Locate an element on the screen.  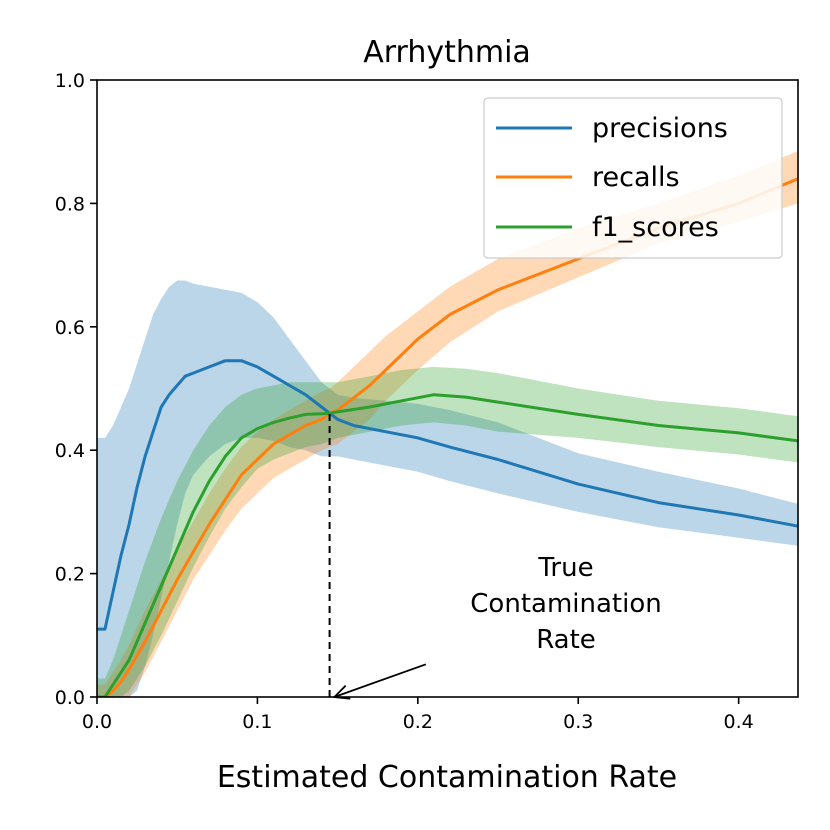
annotation-line-2: Contamination is located at coordinates (565, 604).